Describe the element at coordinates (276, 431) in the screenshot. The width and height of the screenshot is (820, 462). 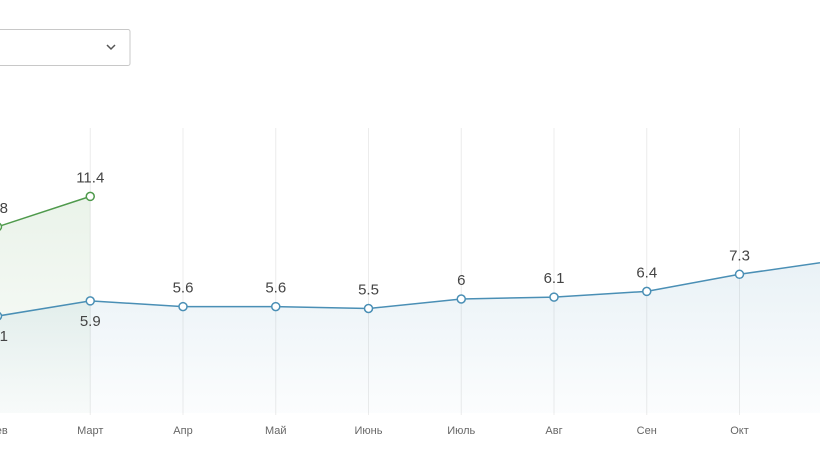
I see `x-tick-label: Май` at that location.